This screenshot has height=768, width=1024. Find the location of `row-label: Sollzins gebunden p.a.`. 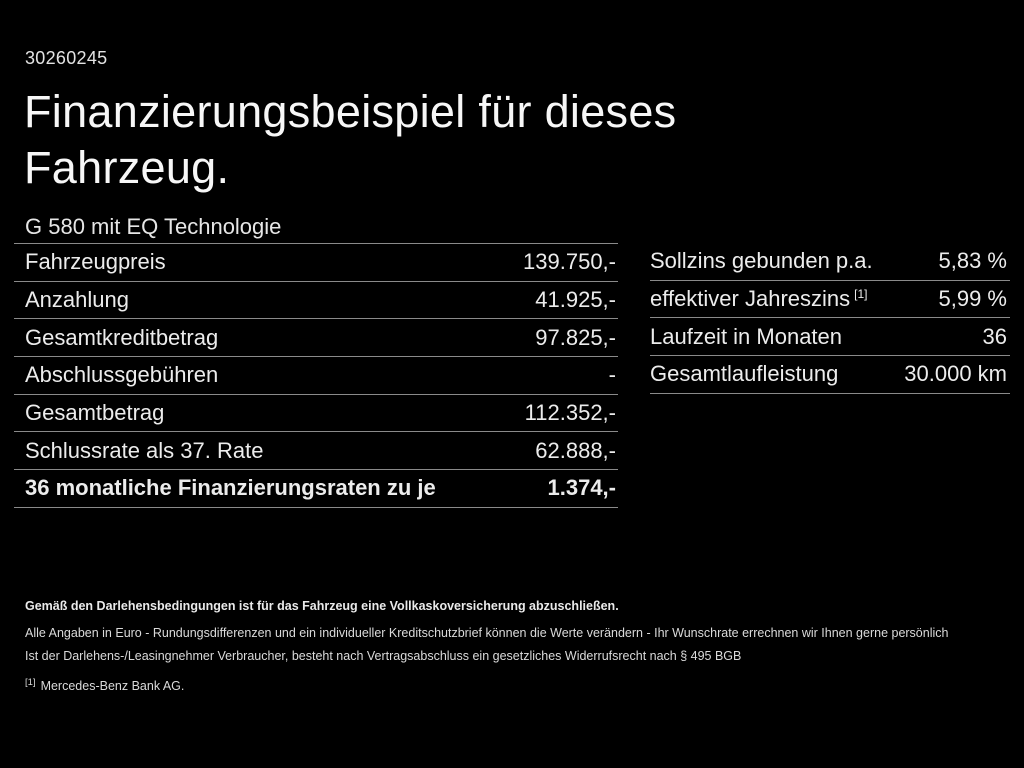

row-label: Sollzins gebunden p.a. is located at coordinates (761, 261).